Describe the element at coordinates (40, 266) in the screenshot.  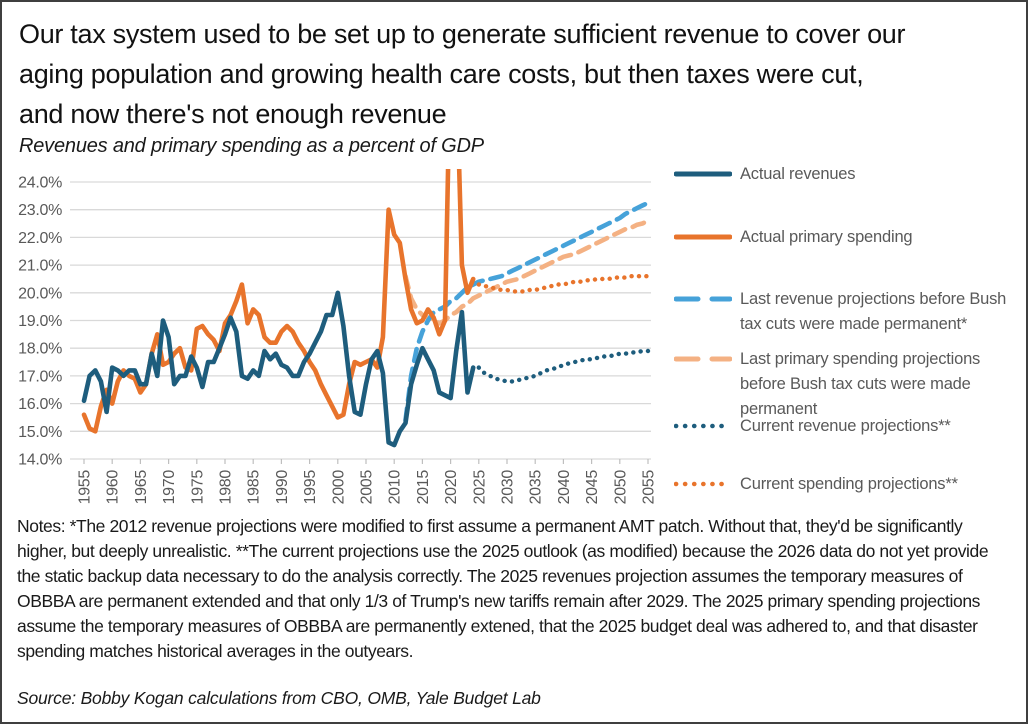
I see `y-tick-label: 21.0%` at that location.